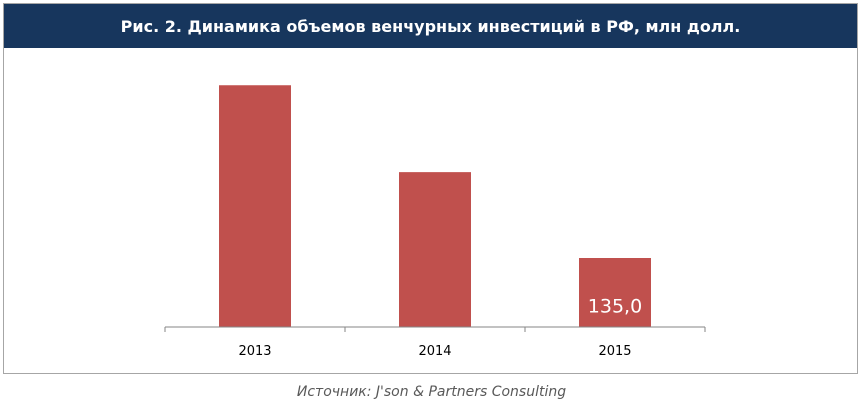 This screenshot has width=863, height=412. What do you see at coordinates (434, 351) in the screenshot?
I see `x-tick-label: 2014` at bounding box center [434, 351].